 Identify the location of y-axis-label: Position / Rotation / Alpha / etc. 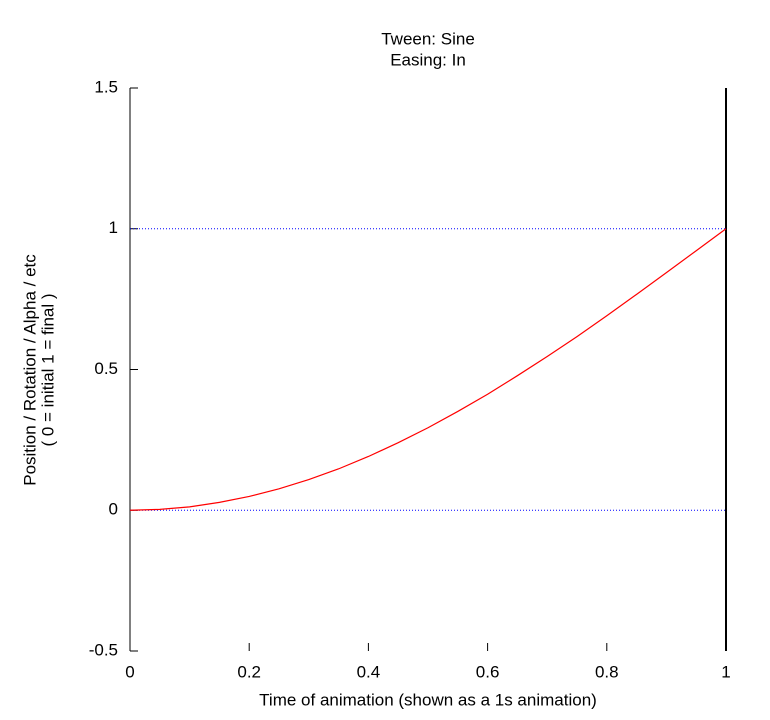
(29, 370).